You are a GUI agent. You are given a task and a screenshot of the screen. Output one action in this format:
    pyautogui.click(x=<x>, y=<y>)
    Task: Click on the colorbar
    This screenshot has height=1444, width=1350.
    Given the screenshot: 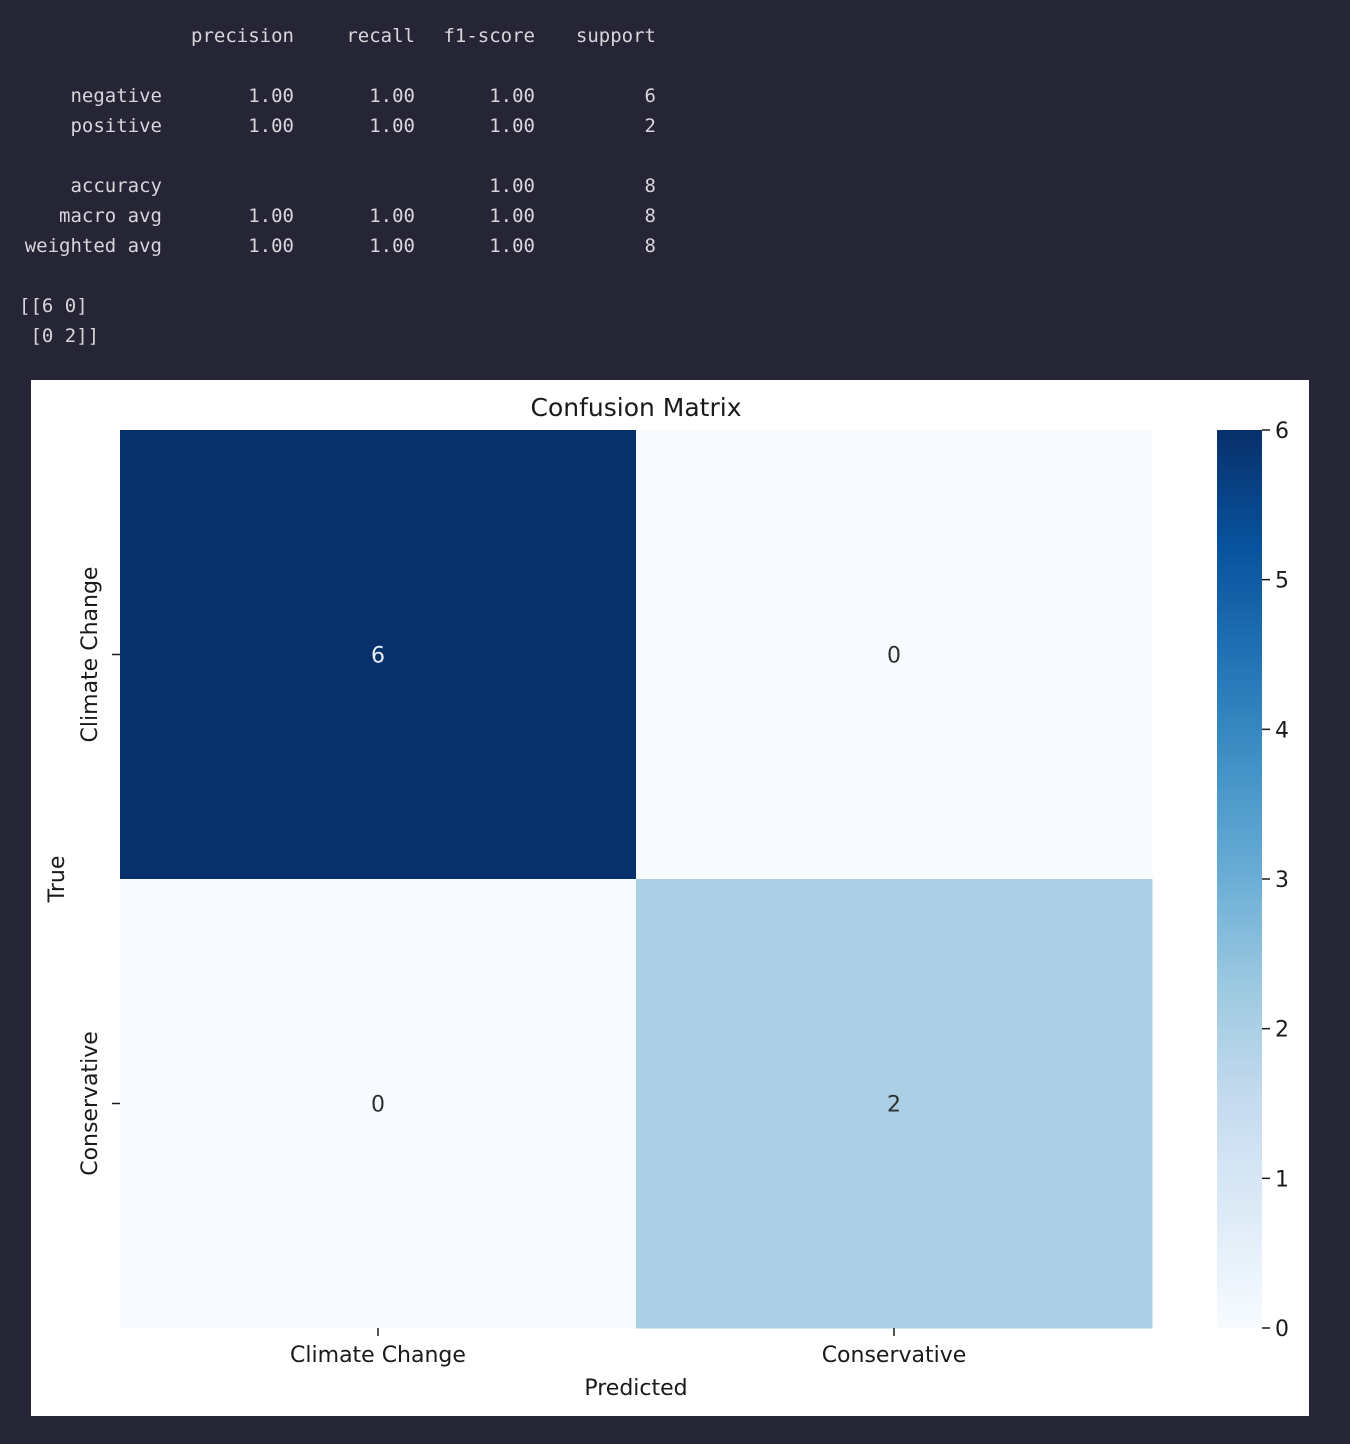 What is the action you would take?
    pyautogui.click(x=1239, y=879)
    